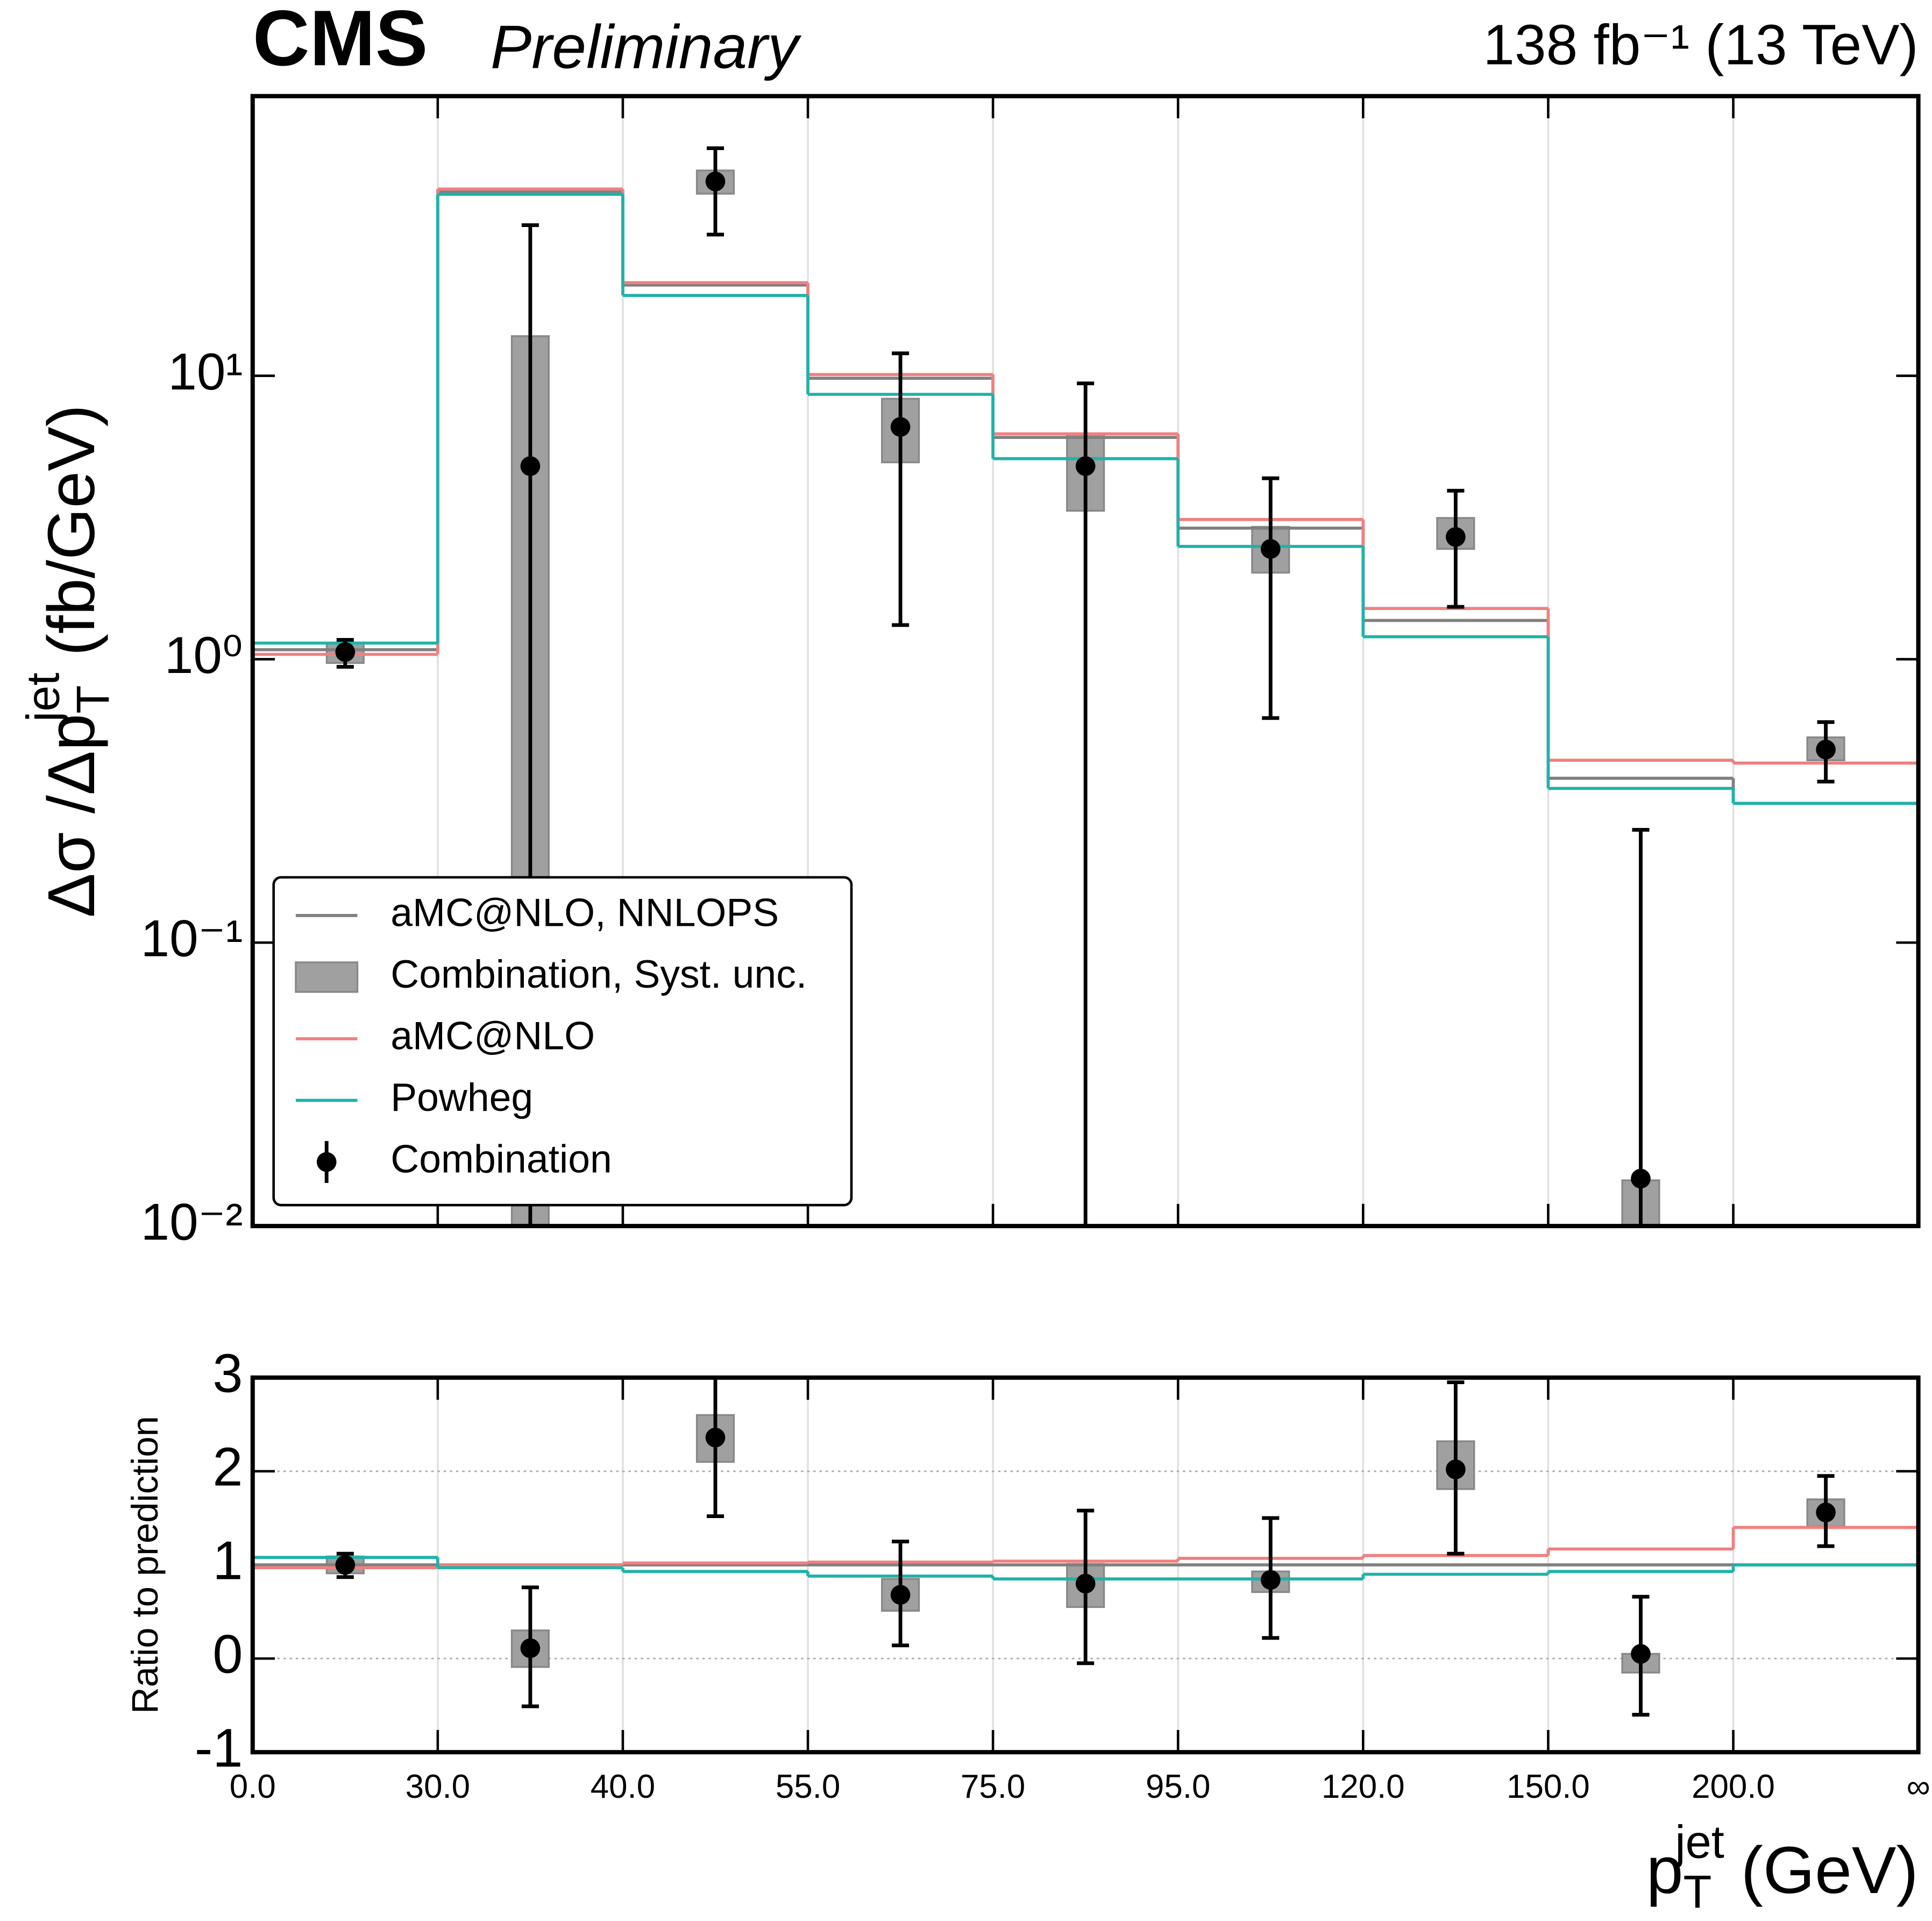  What do you see at coordinates (501, 1159) in the screenshot?
I see `legend-label: Combination` at bounding box center [501, 1159].